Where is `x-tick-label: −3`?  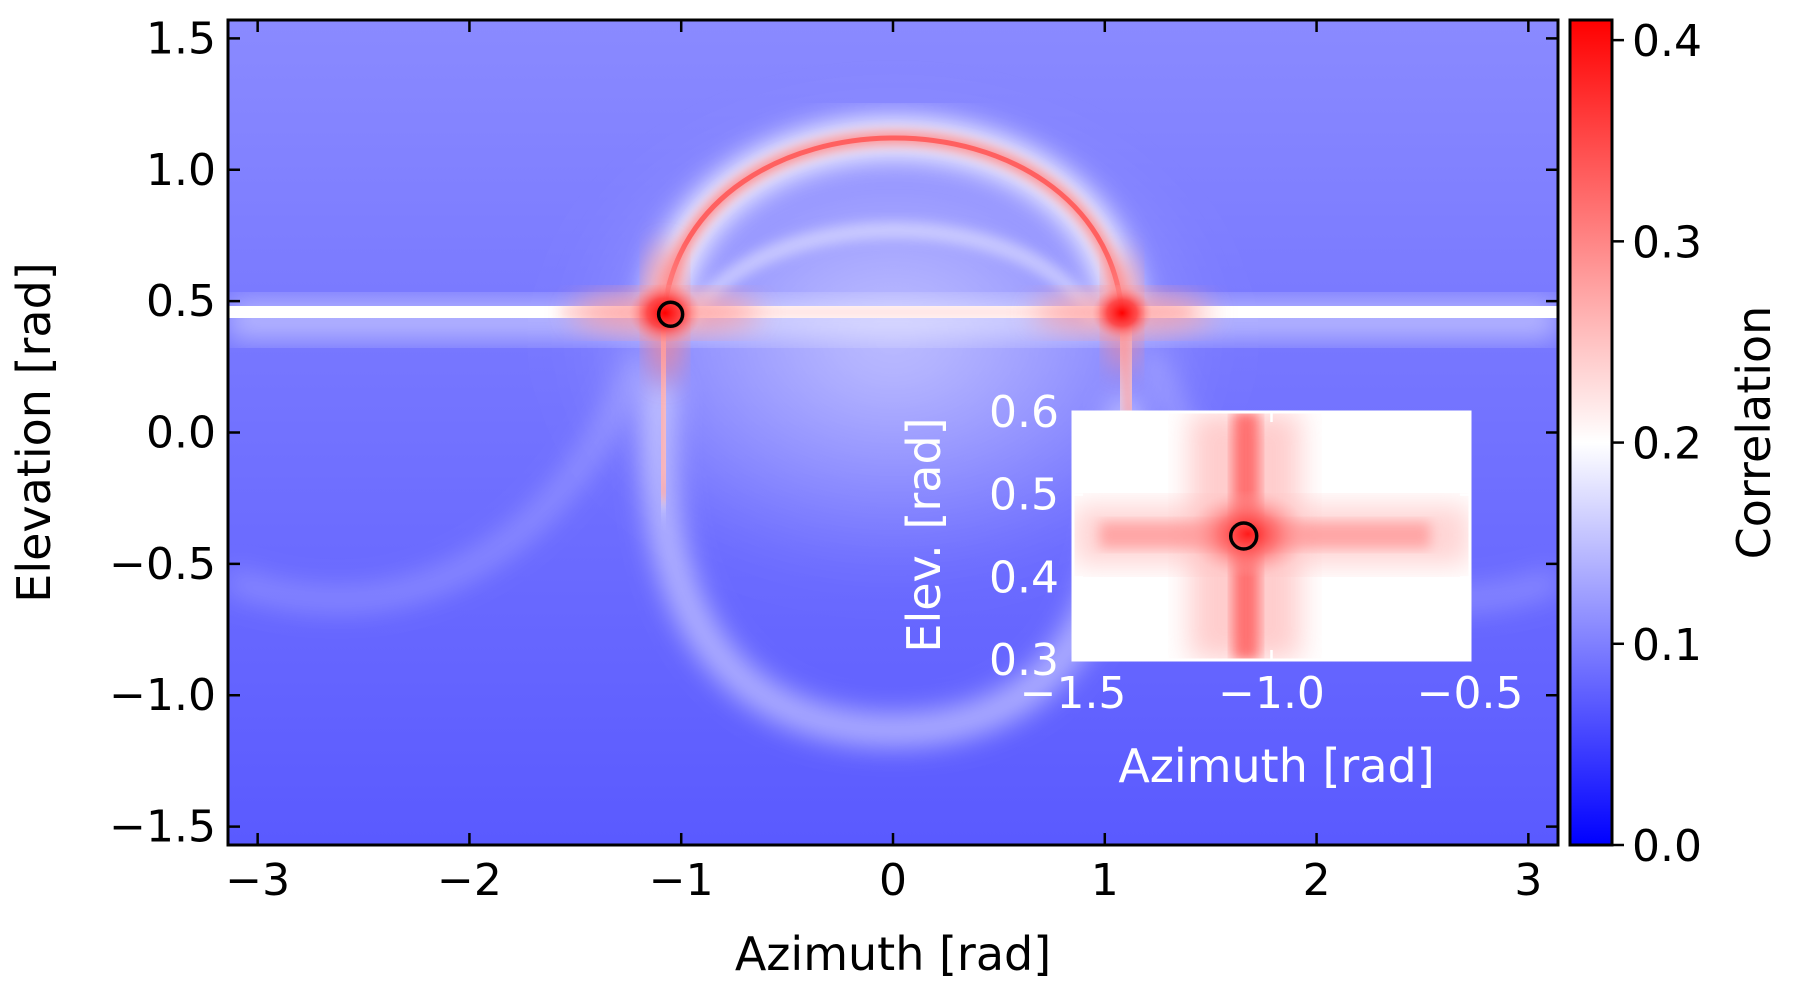
x-tick-label: −3 is located at coordinates (257, 880).